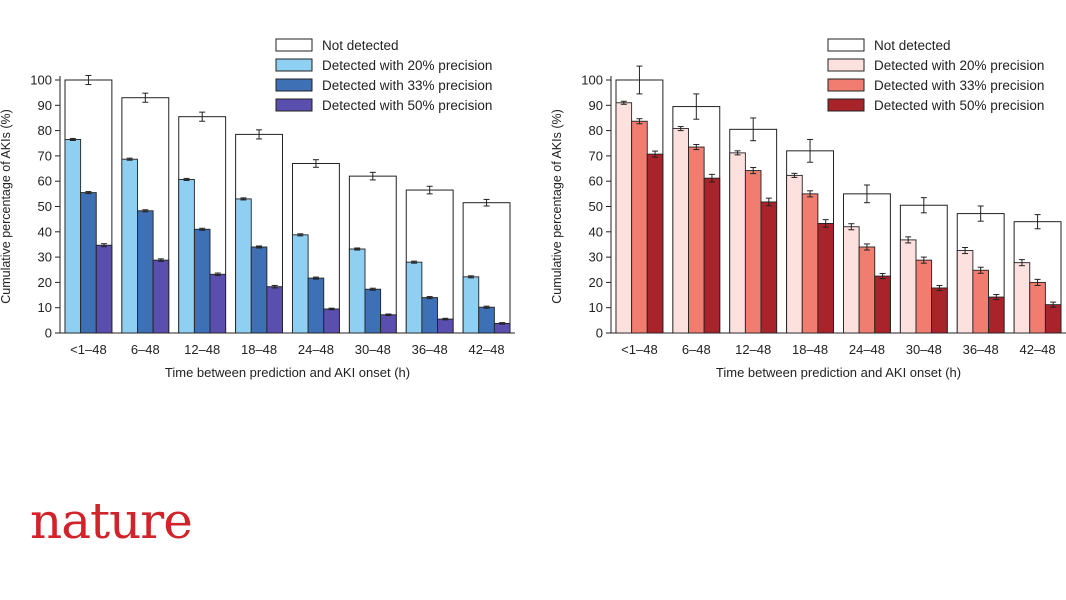 Image resolution: width=1066 pixels, height=600 pixels. I want to click on nature-logo: nature, so click(111, 521).